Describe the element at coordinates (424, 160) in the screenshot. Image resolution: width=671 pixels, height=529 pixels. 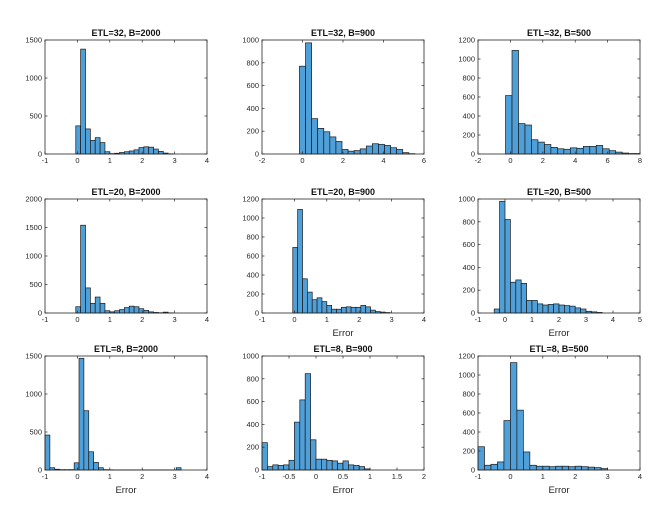
I see `x-tick-label: 6` at that location.